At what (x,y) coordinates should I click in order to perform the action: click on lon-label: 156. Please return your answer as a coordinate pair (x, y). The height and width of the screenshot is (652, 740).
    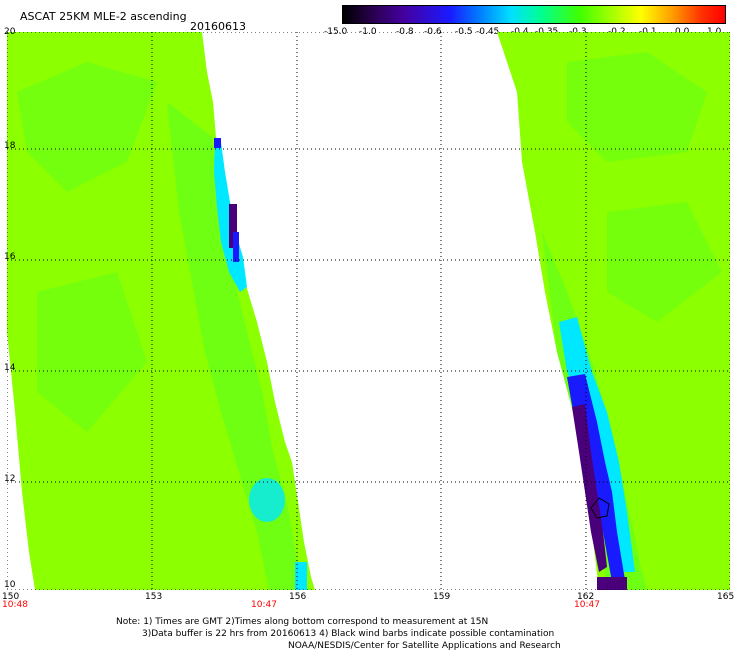
    Looking at the image, I should click on (298, 597).